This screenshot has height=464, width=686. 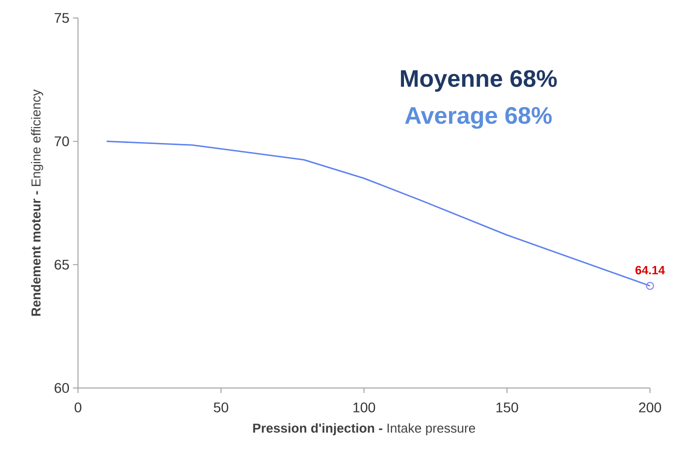 What do you see at coordinates (61, 141) in the screenshot?
I see `y-tick-label: 70` at bounding box center [61, 141].